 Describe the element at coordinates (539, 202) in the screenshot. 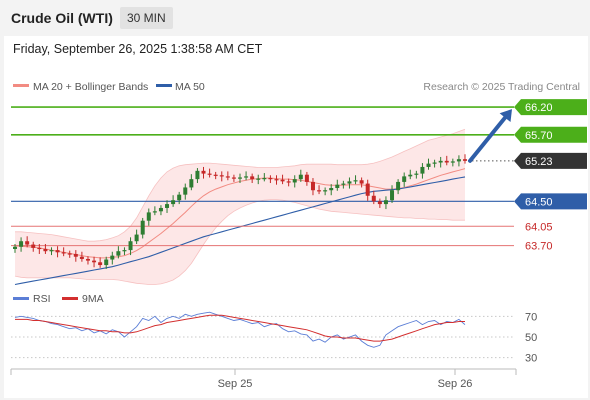

I see `level-label-64.50: 64.50` at that location.